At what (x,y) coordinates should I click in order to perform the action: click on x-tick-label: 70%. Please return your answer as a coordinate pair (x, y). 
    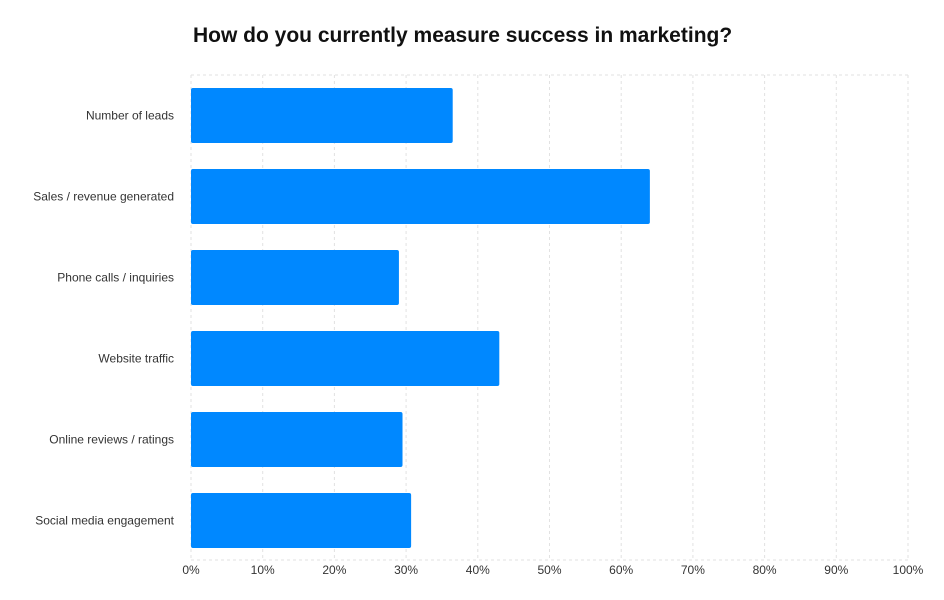
    Looking at the image, I should click on (693, 570).